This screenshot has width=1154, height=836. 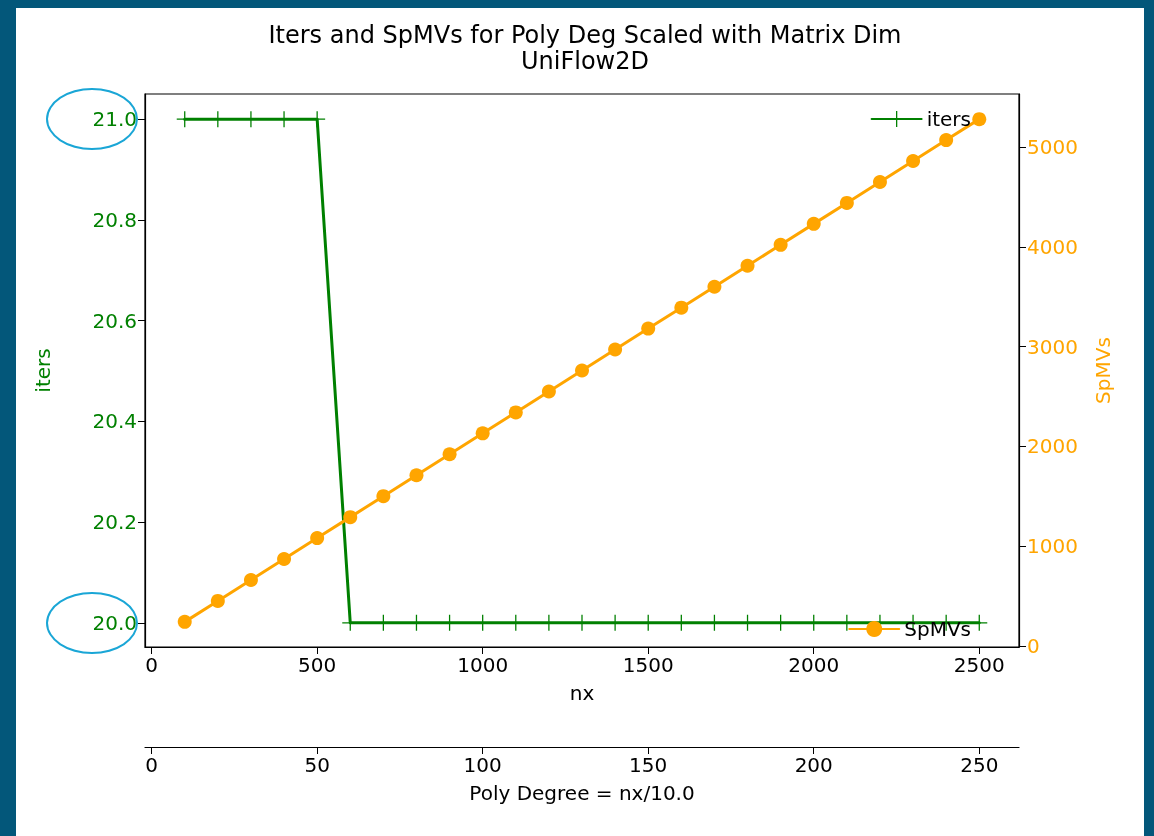 I want to click on y2-tick-label: 0, so click(x=1033, y=645).